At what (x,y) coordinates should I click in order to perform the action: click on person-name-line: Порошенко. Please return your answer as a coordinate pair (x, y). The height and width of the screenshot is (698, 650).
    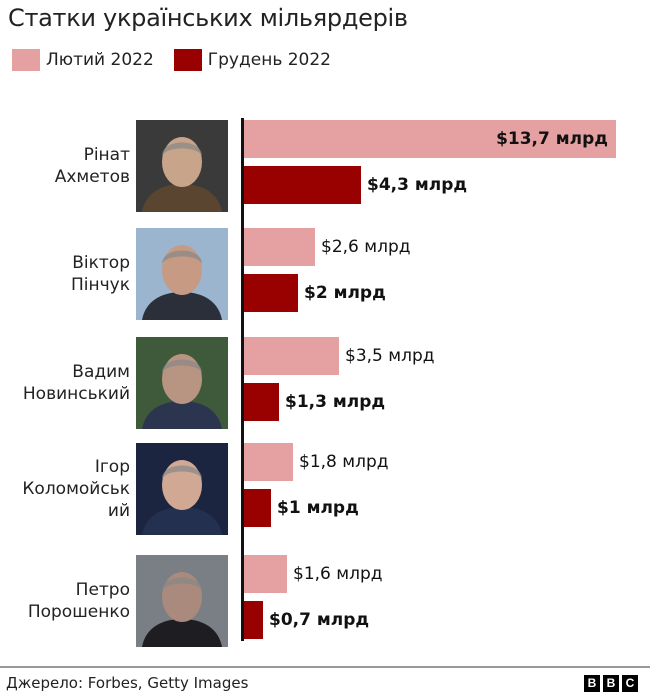
    Looking at the image, I should click on (78, 612).